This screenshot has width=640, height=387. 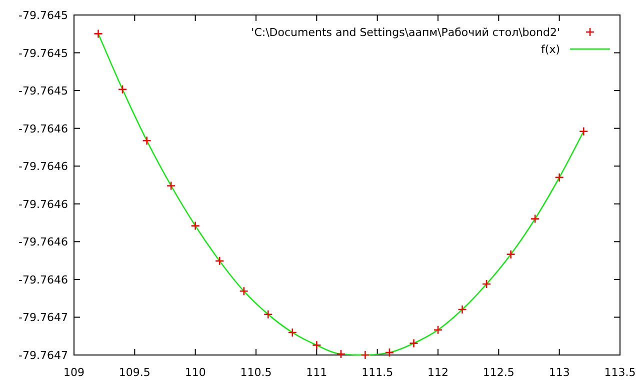 What do you see at coordinates (256, 372) in the screenshot?
I see `x-tick-label: 110.5` at bounding box center [256, 372].